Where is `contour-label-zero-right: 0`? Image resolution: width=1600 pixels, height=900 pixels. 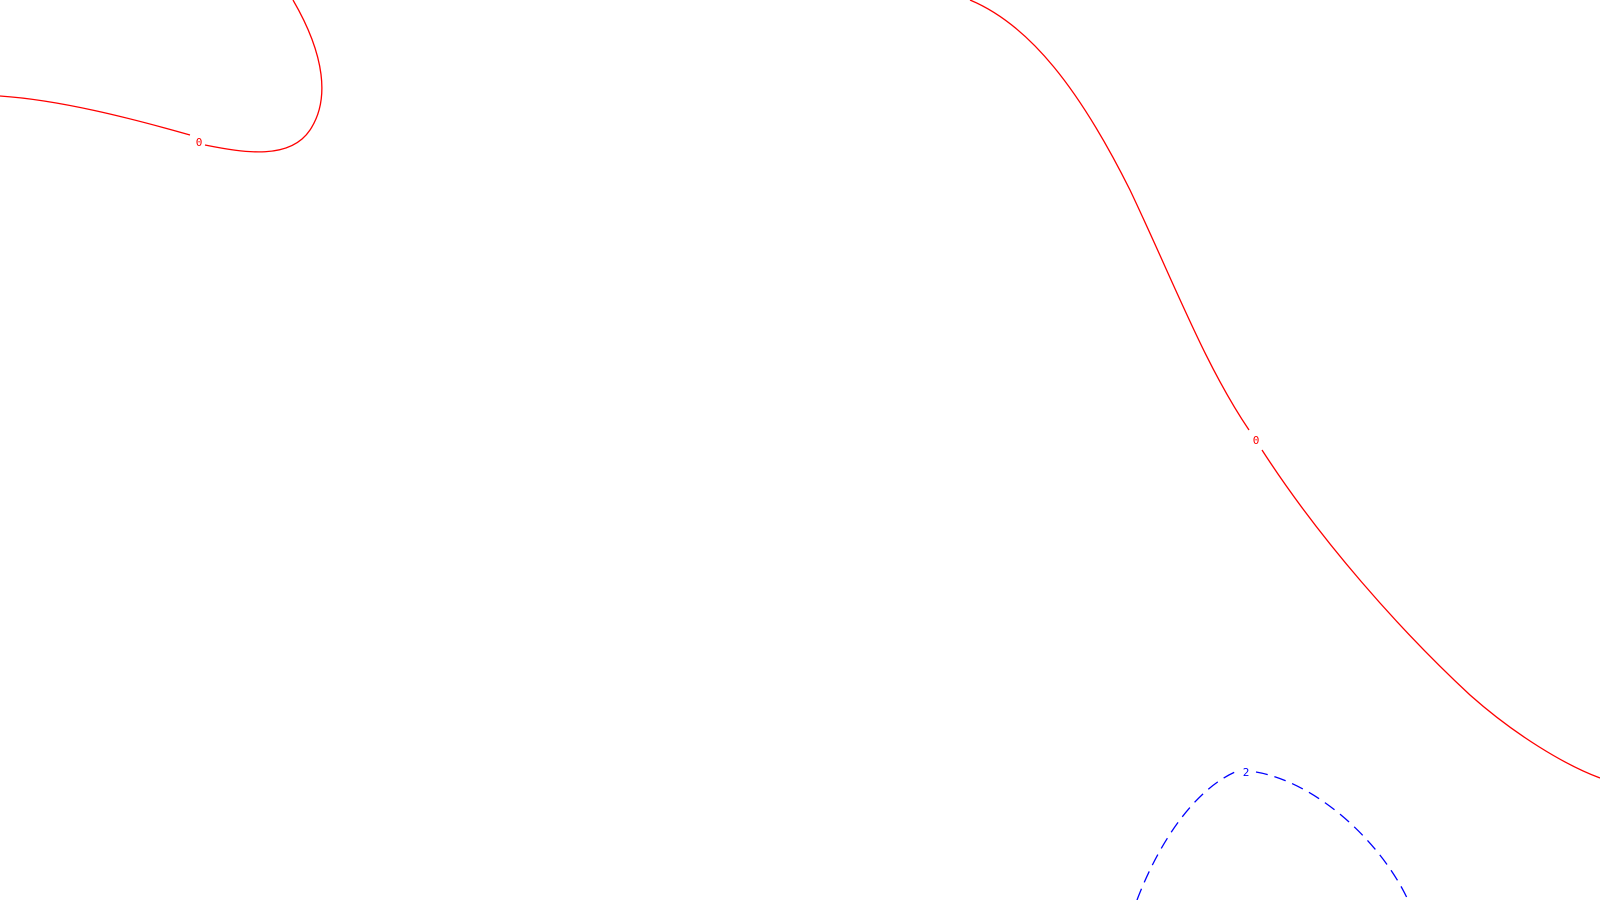
contour-label-zero-right: 0 is located at coordinates (1256, 440).